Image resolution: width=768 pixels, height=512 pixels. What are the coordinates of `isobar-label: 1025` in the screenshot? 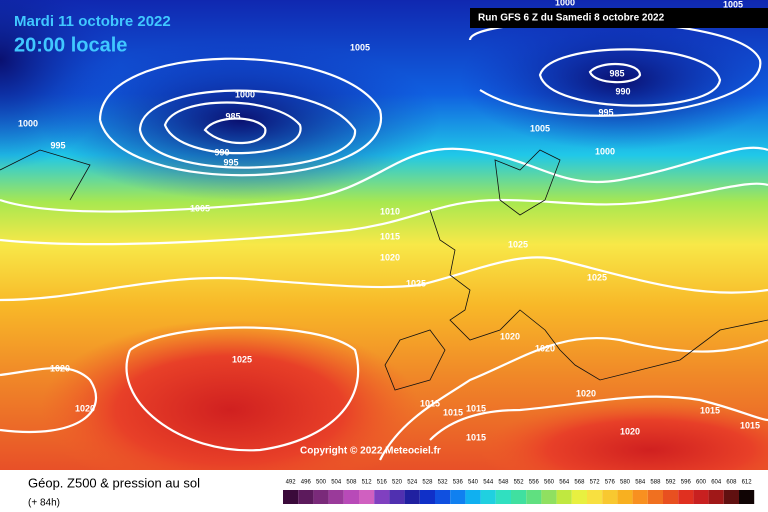 It's located at (416, 283).